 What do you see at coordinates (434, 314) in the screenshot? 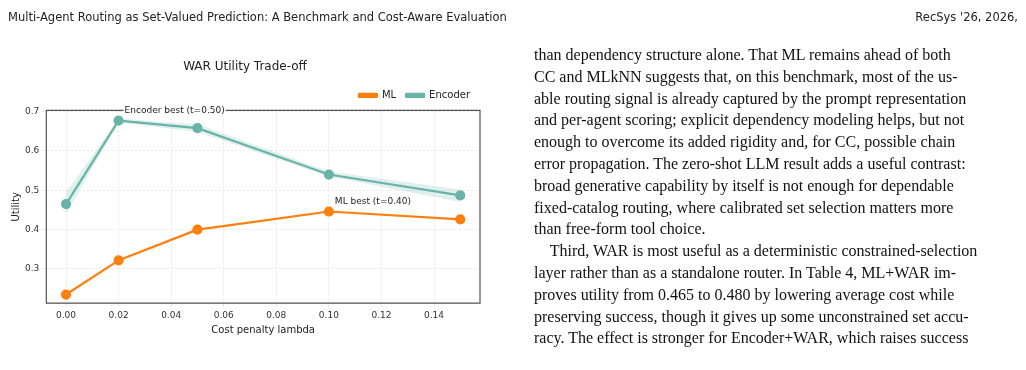
I see `x-tick-label: 0.14` at bounding box center [434, 314].